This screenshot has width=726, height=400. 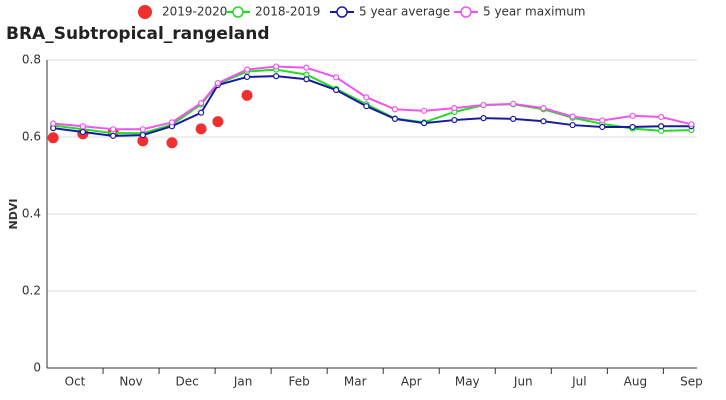 I want to click on x-tick-label: Oct, so click(x=75, y=382).